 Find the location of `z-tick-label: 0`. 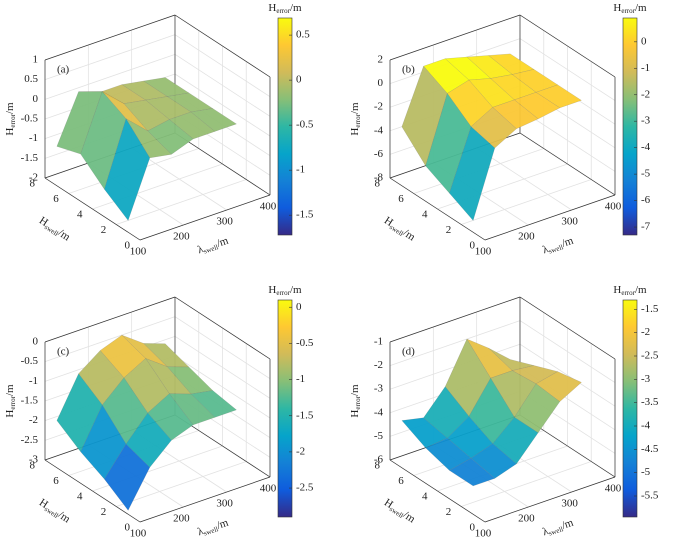

z-tick-label: 0 is located at coordinates (381, 83).